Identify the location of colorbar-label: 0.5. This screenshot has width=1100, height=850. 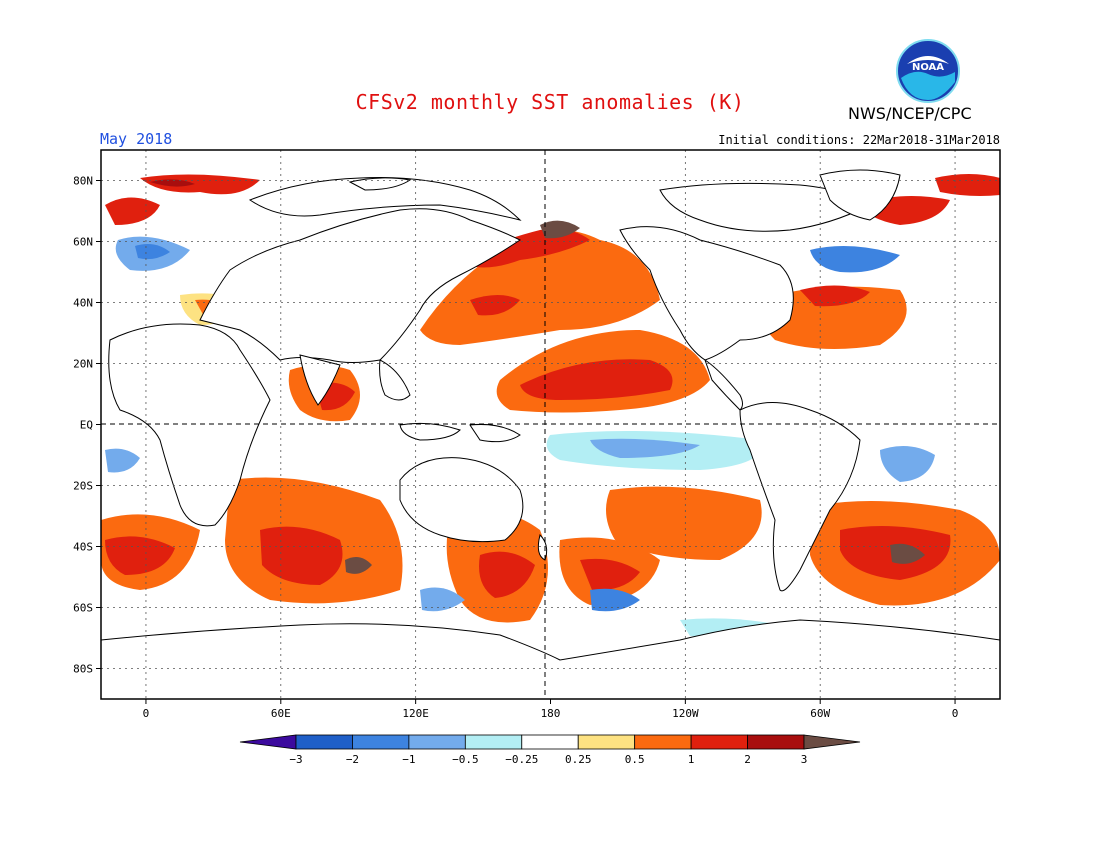
(635, 759).